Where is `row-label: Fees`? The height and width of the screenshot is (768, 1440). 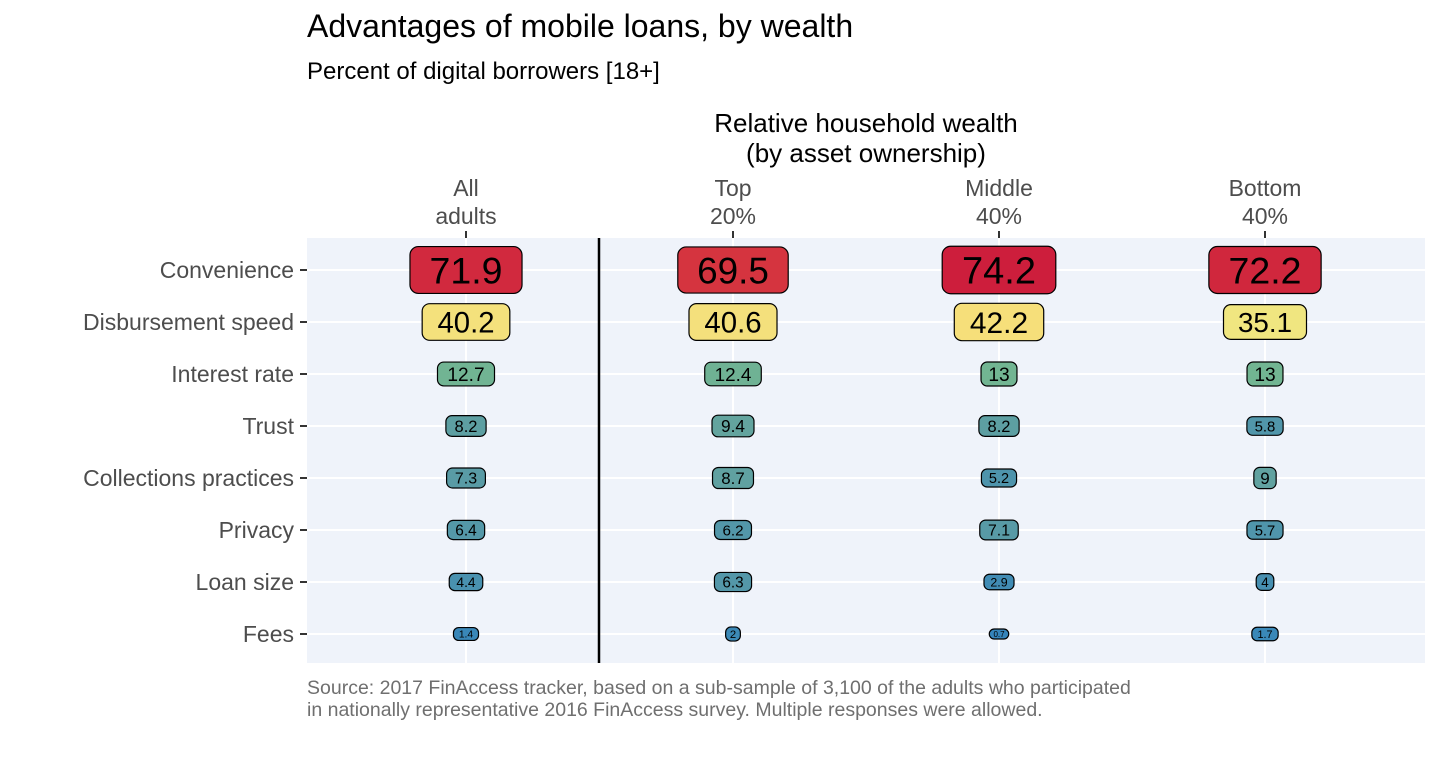
row-label: Fees is located at coordinates (268, 634).